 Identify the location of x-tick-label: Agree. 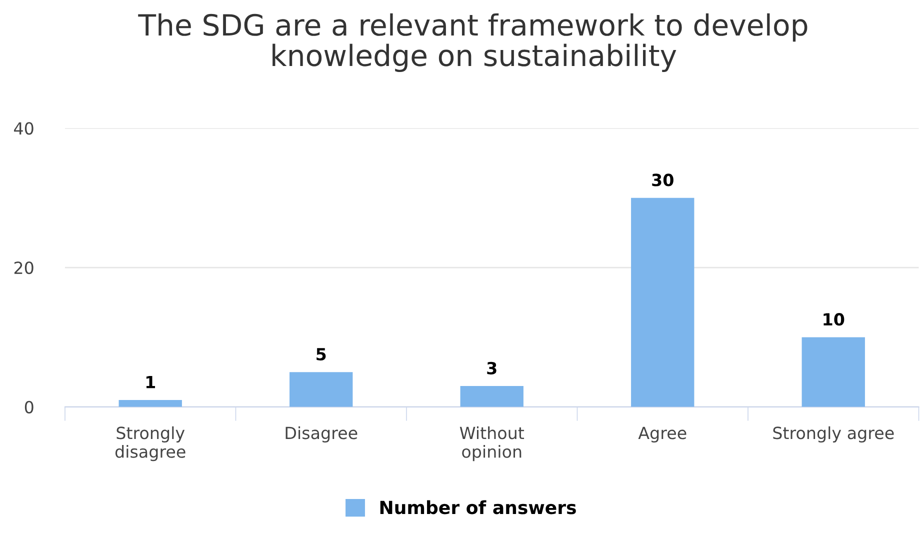
(662, 434).